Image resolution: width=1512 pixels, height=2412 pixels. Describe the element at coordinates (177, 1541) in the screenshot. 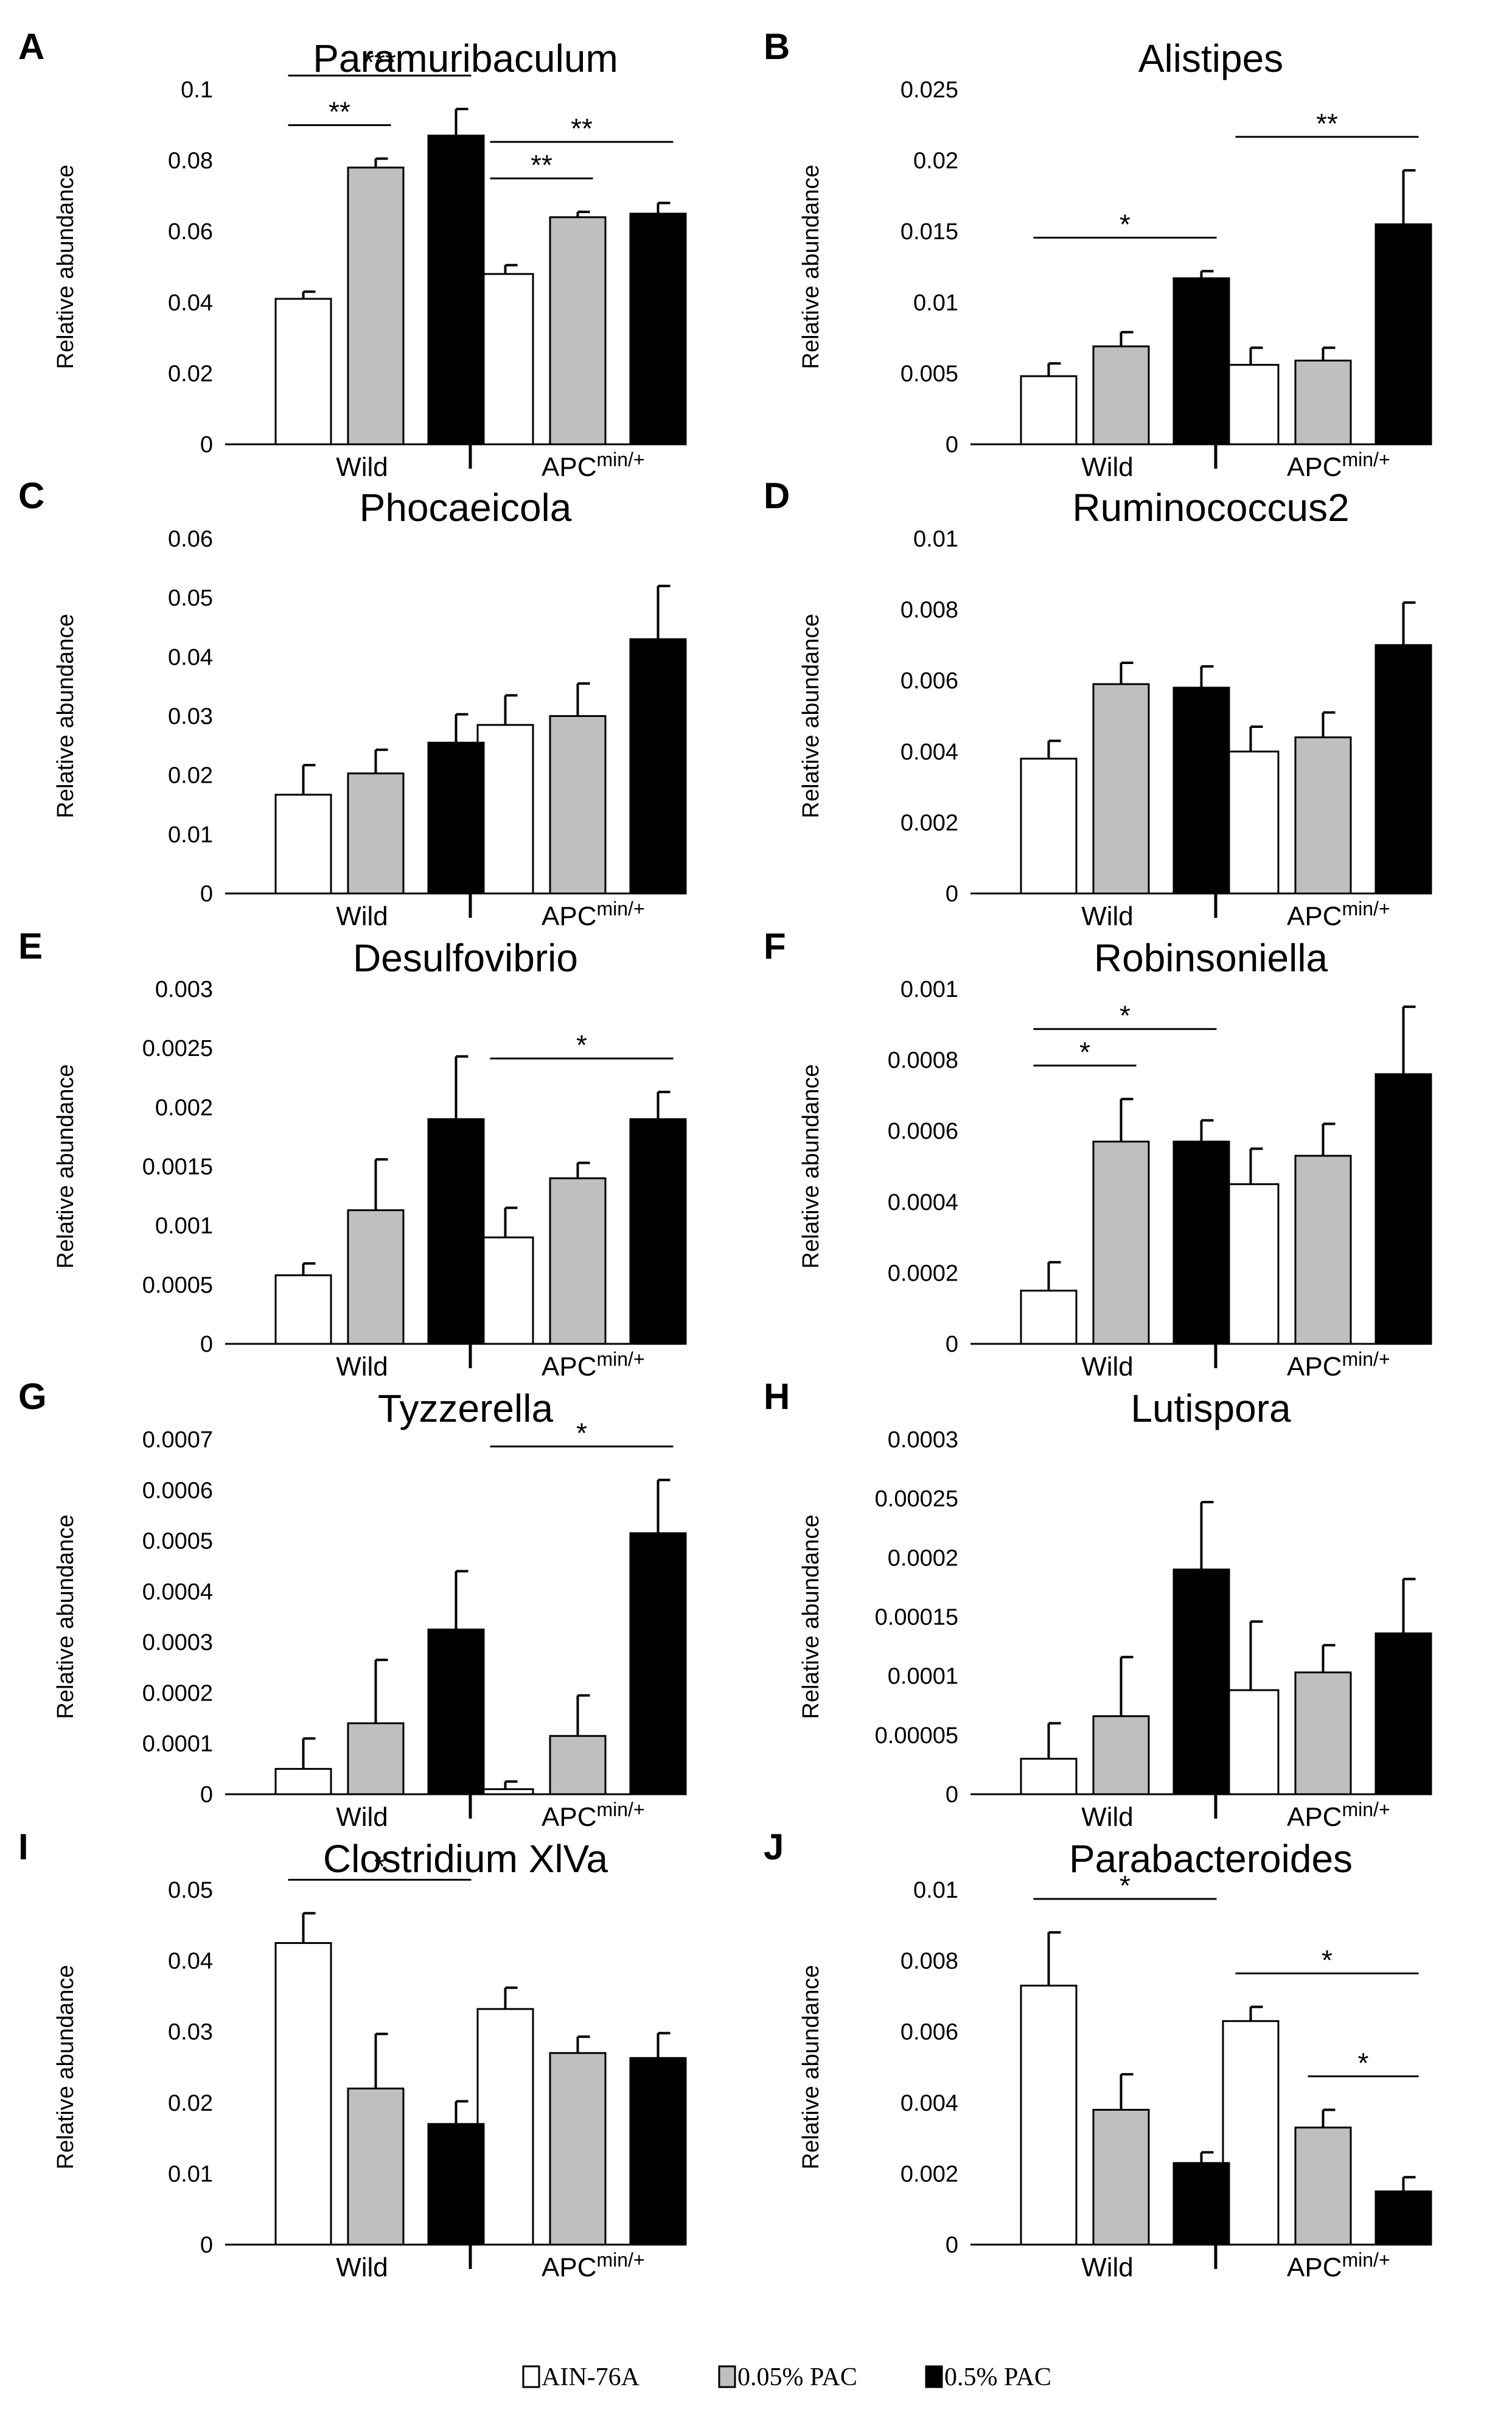

I see `y-tick-label: 0.0005` at that location.